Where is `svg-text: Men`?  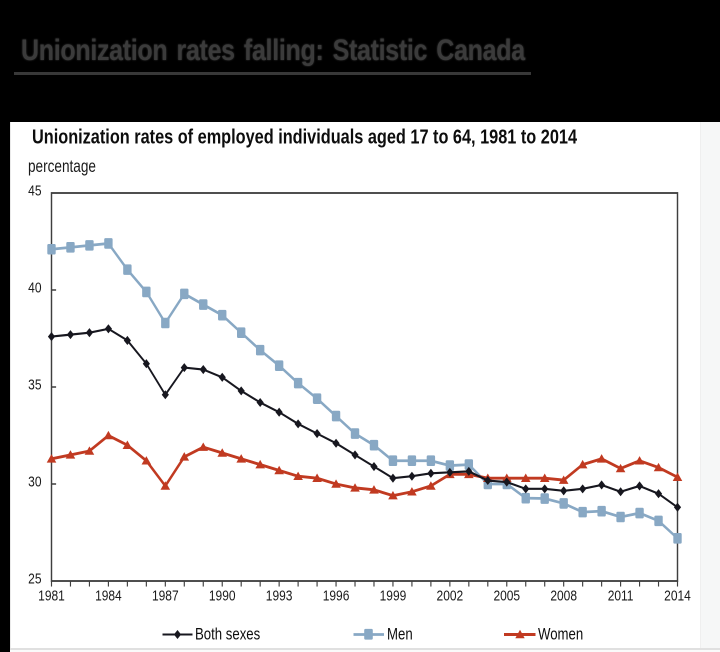
svg-text: Men is located at coordinates (400, 634).